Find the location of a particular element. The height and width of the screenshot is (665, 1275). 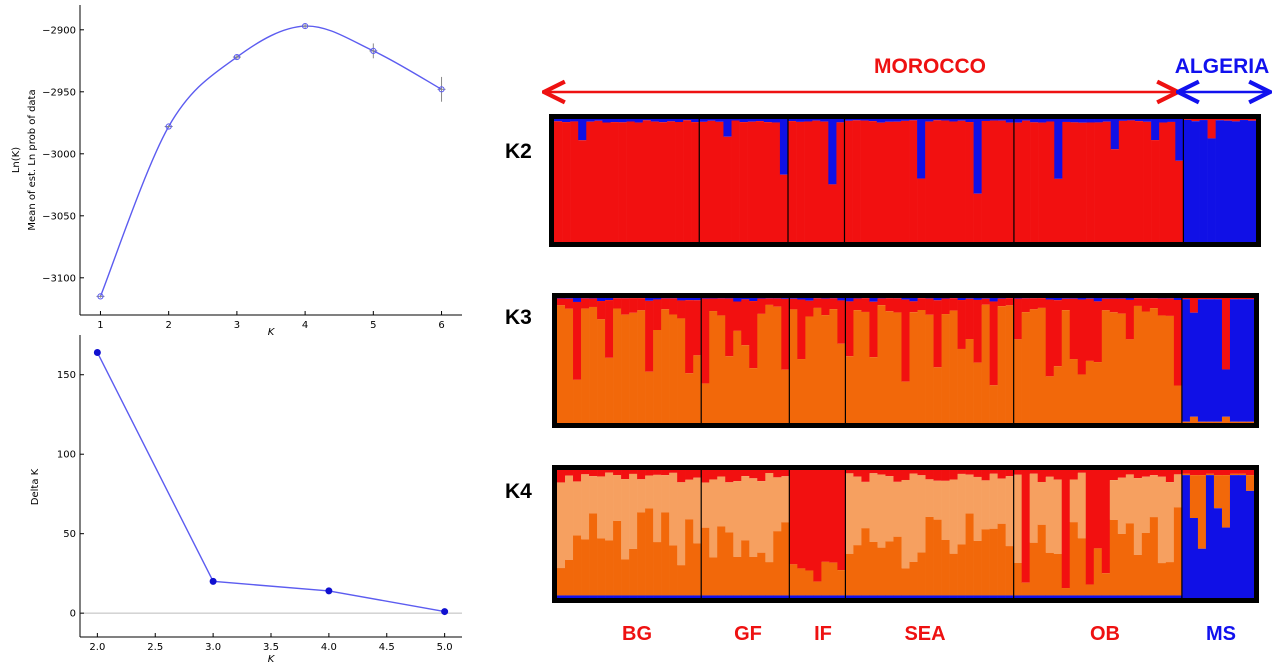

lnk-y-label-2: Ln(K) is located at coordinates (16, 160).